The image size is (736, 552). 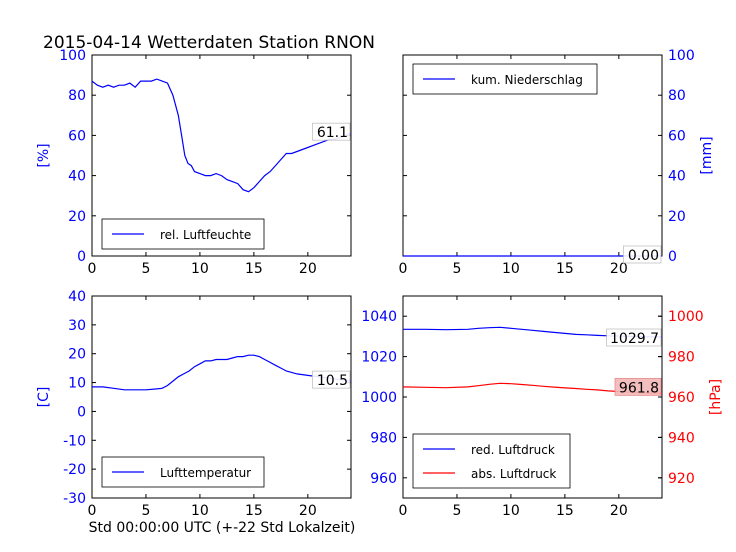 What do you see at coordinates (527, 80) in the screenshot?
I see `legend-label: kum. Niederschlag` at bounding box center [527, 80].